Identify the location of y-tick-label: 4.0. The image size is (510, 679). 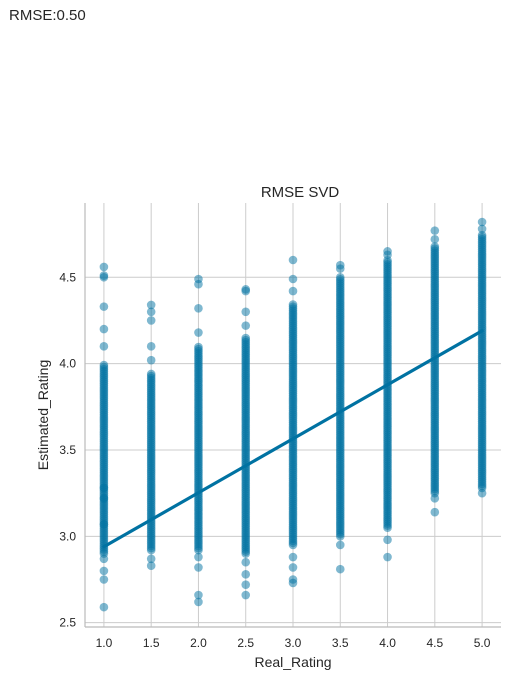
(67, 364).